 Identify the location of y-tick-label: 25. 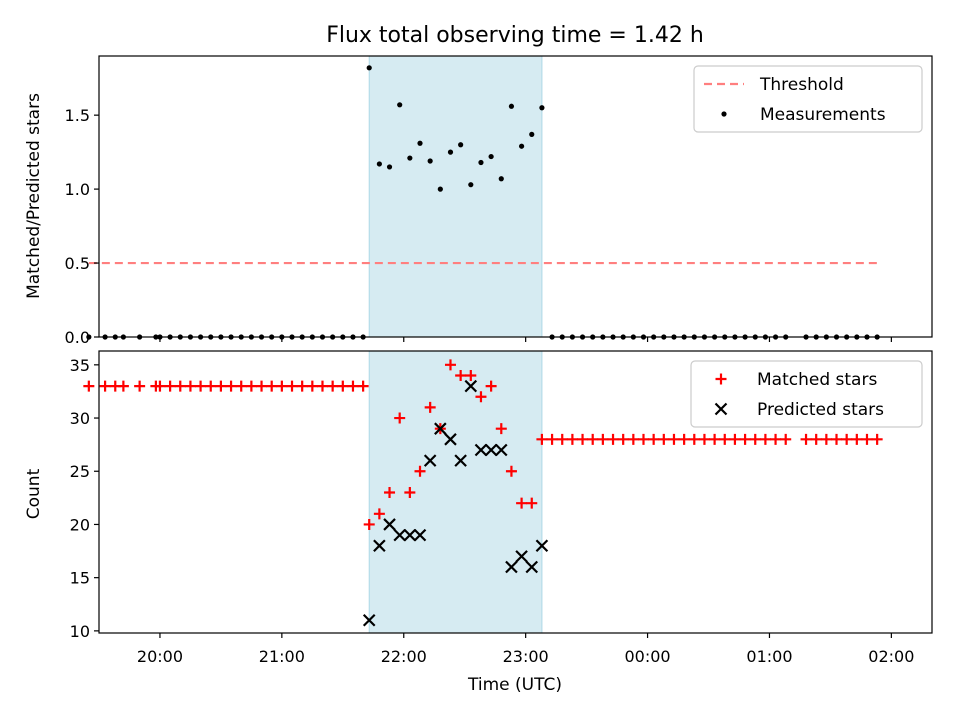
(80, 471).